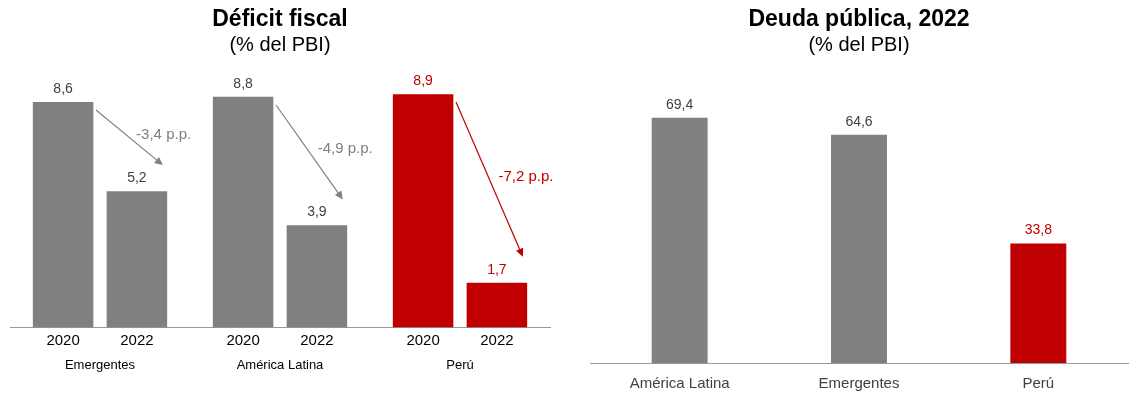  What do you see at coordinates (423, 80) in the screenshot?
I see `data-label: 8,9` at bounding box center [423, 80].